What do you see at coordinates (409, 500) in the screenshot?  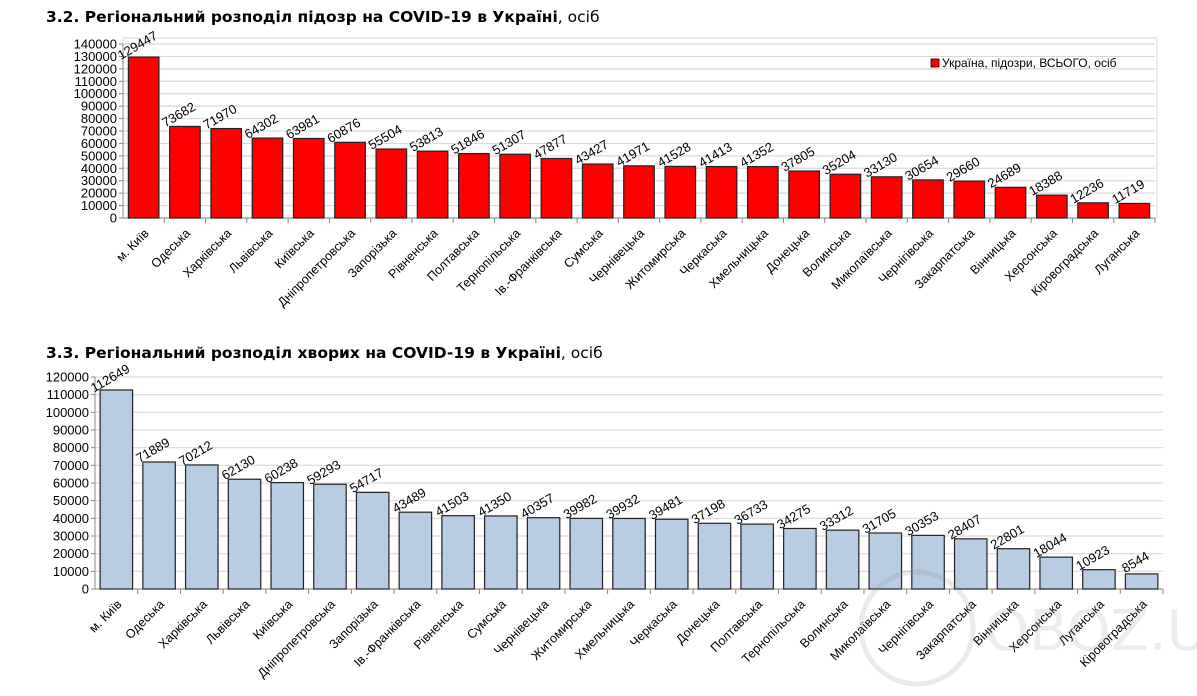 I see `data-label: 43489` at bounding box center [409, 500].